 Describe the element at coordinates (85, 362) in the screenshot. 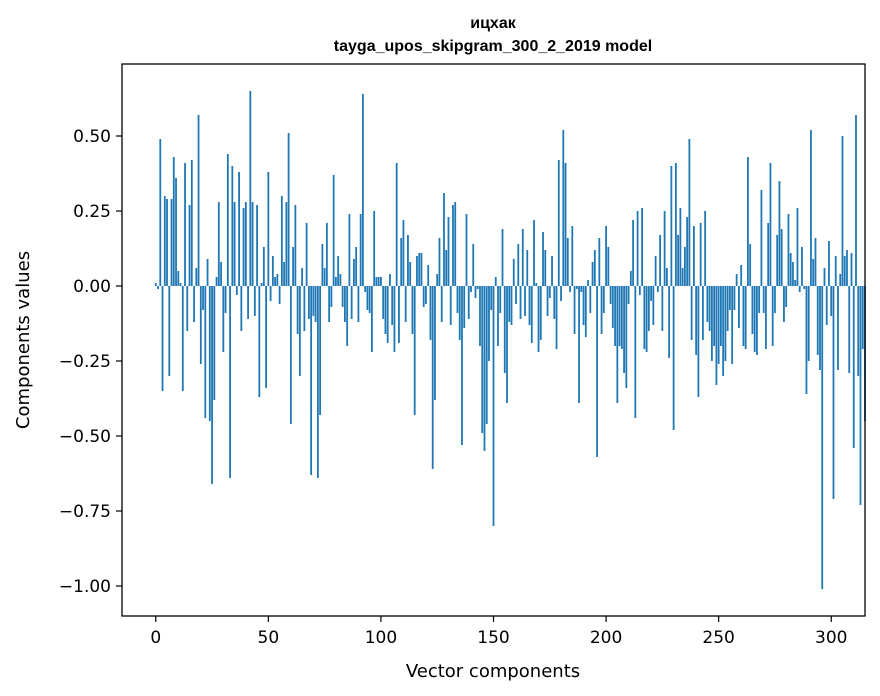

I see `y-tick-label: −0.25` at that location.